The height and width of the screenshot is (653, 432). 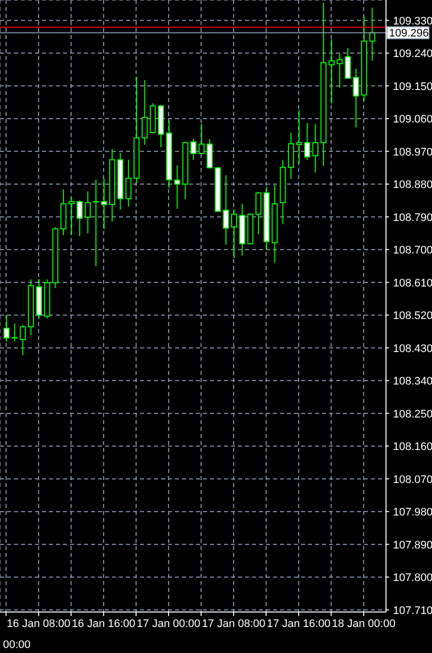 What do you see at coordinates (409, 34) in the screenshot?
I see `ref-line-label: 109.296` at bounding box center [409, 34].